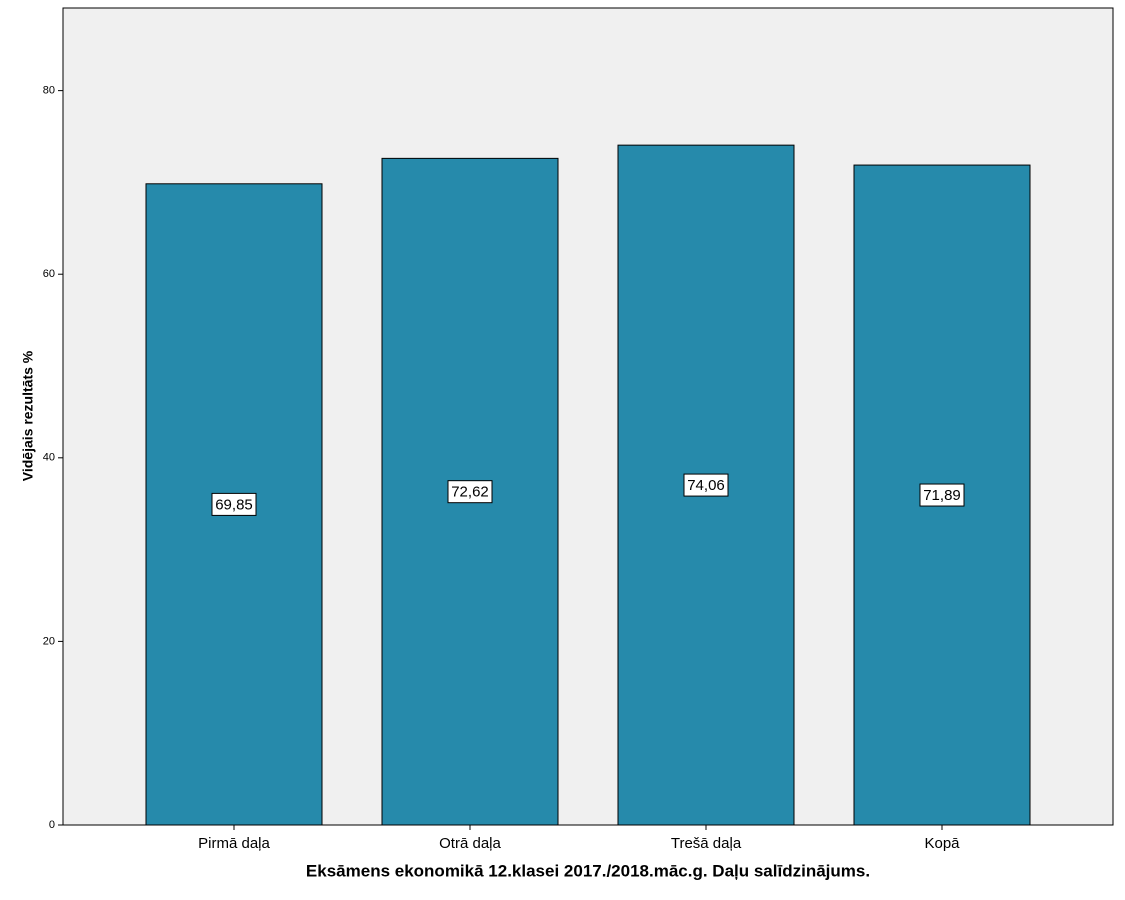 The height and width of the screenshot is (900, 1125). I want to click on value-label: 74,06, so click(706, 485).